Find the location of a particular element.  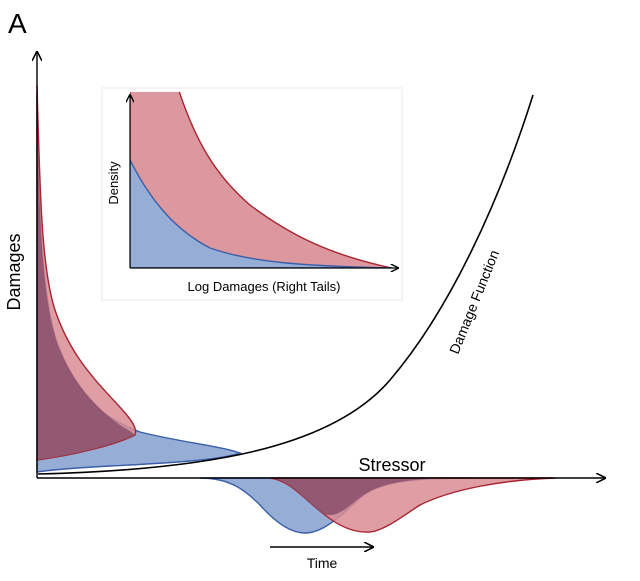

inset-red-density is located at coordinates (261, 180).